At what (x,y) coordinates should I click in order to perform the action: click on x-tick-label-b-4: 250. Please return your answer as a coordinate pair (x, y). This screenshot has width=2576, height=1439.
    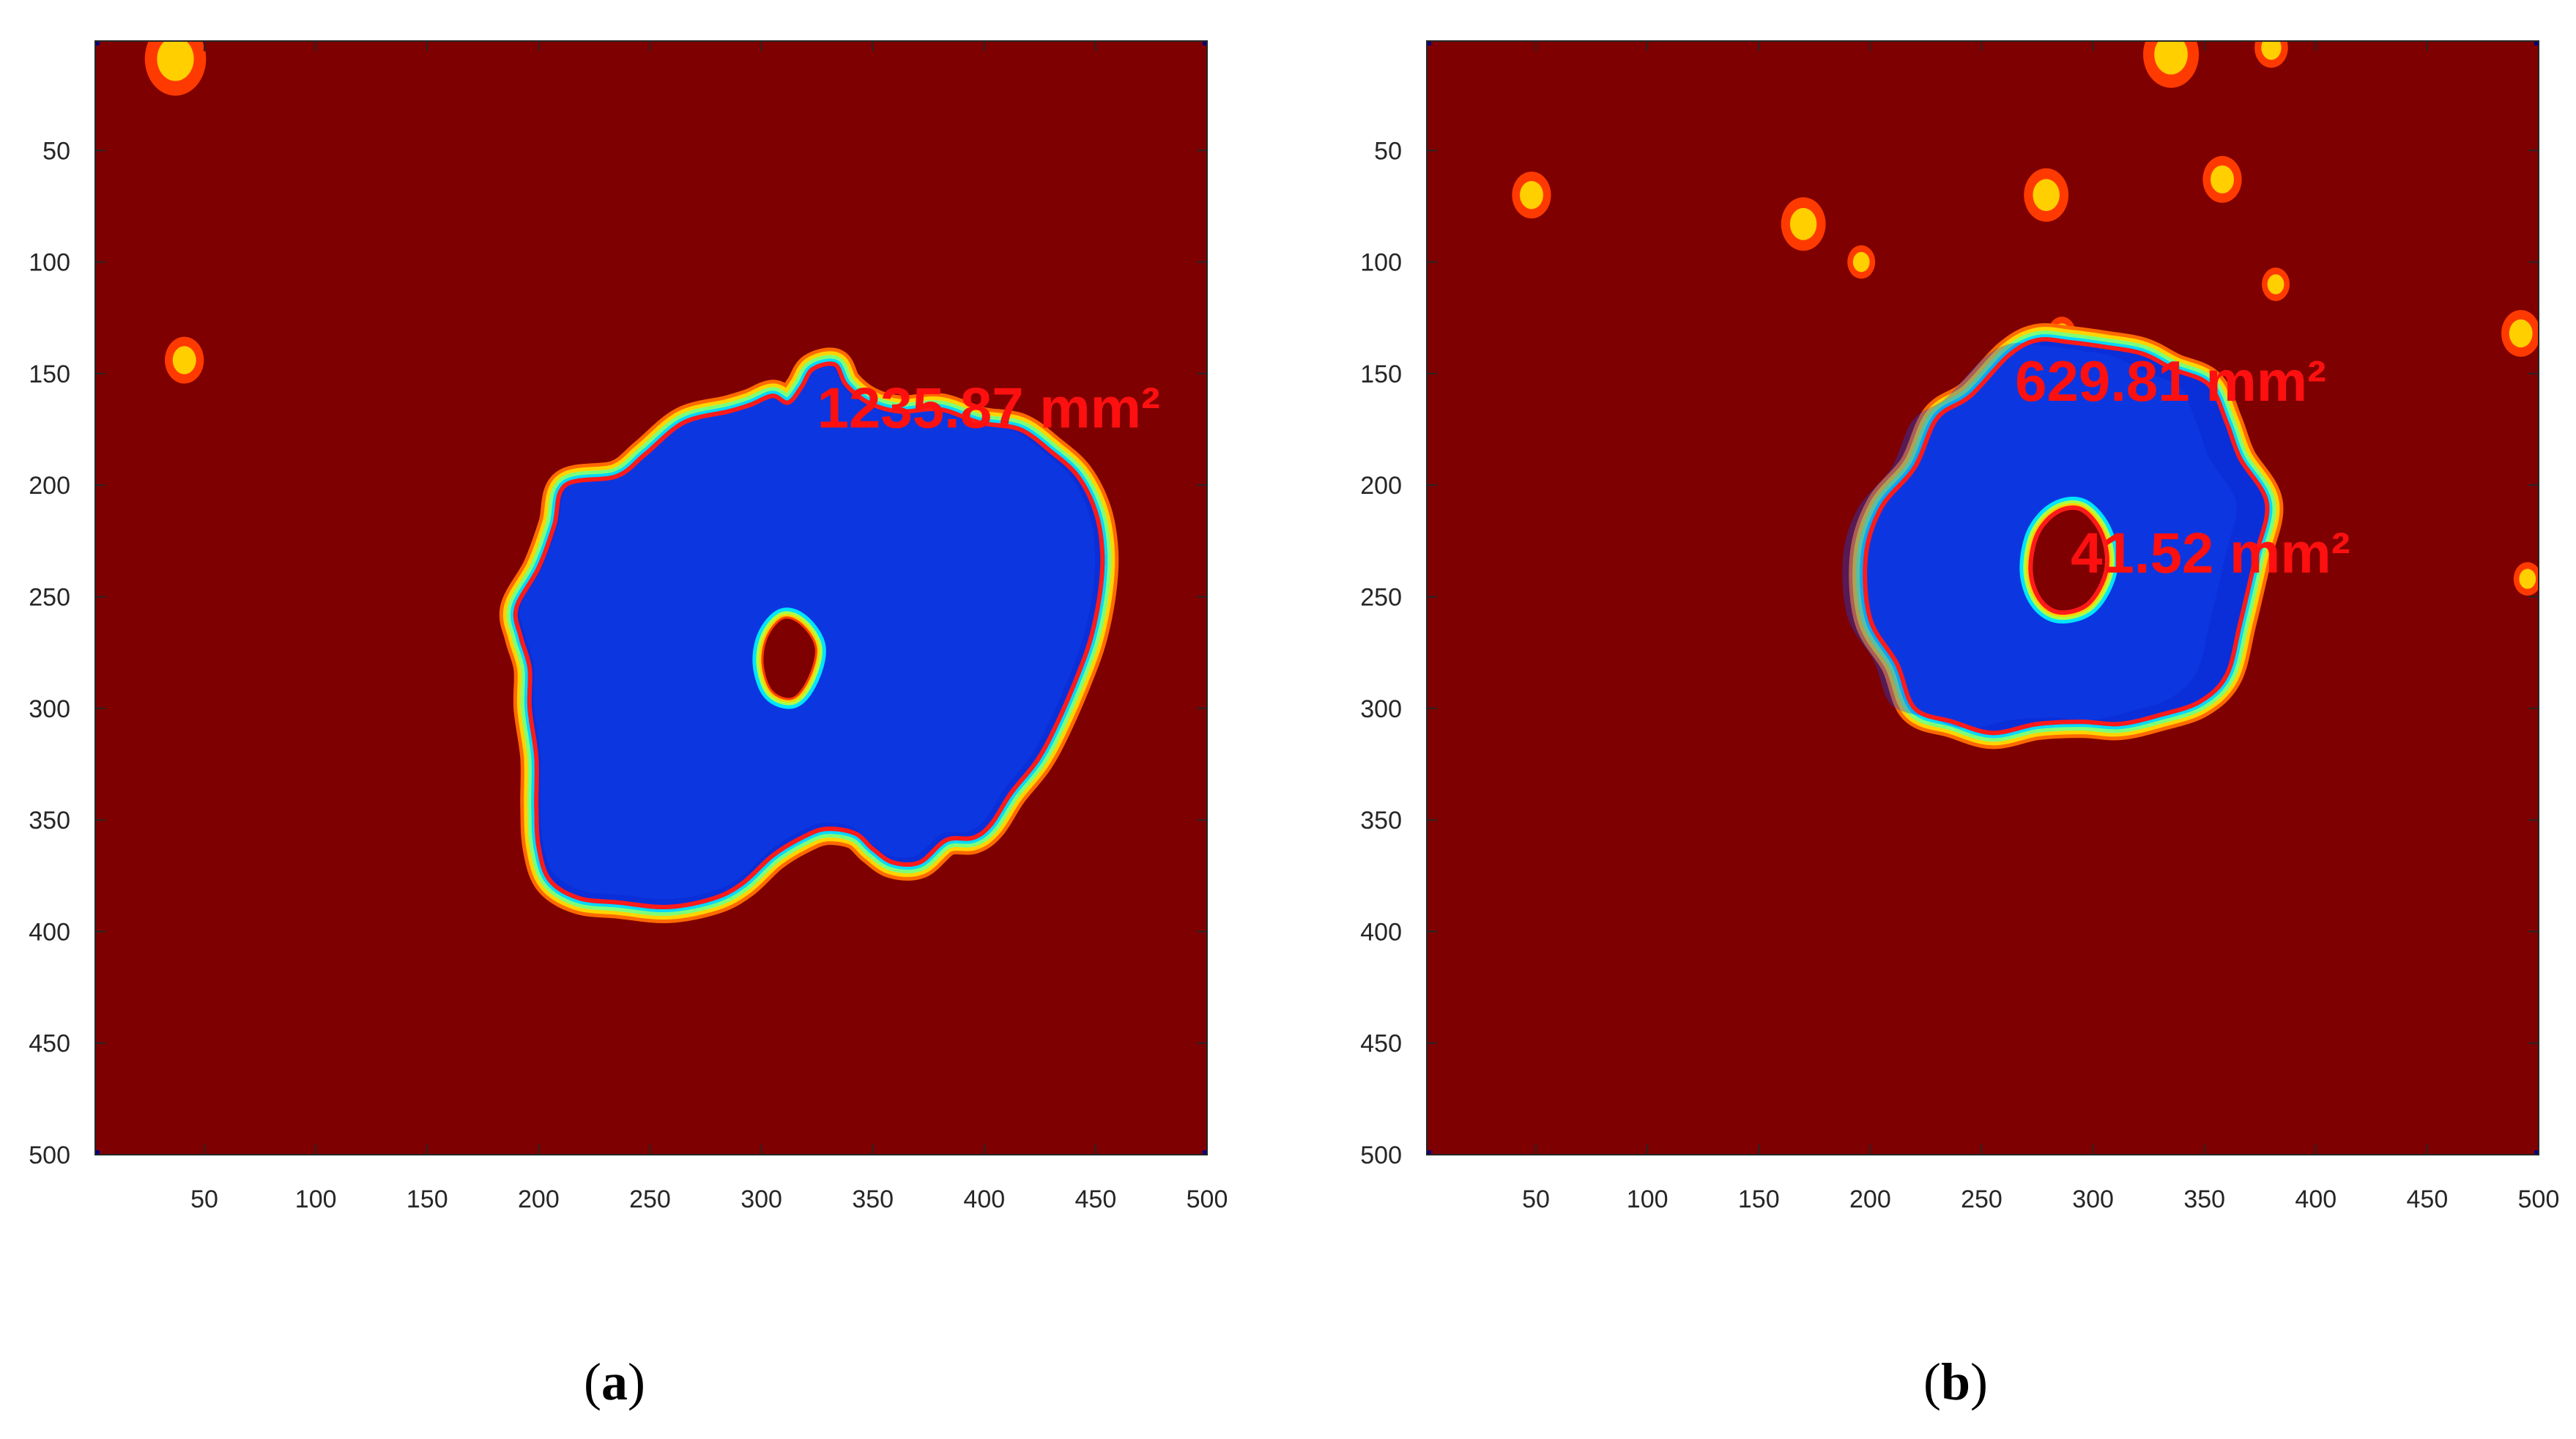
    Looking at the image, I should click on (1981, 1199).